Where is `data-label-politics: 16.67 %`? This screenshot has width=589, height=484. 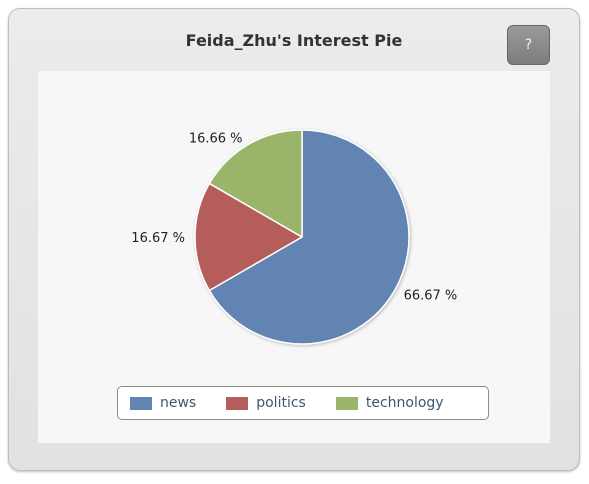
data-label-politics: 16.67 % is located at coordinates (158, 238).